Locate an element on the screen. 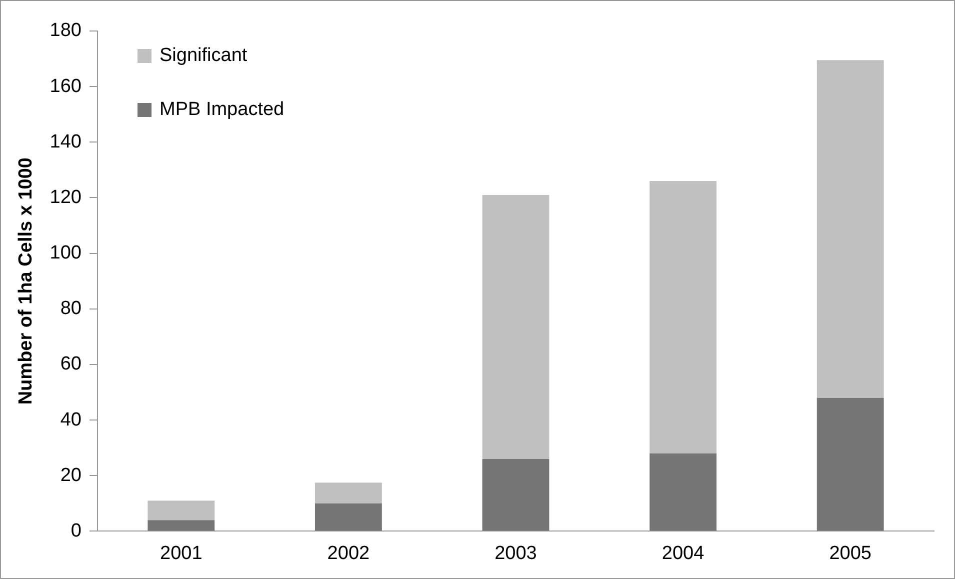 Image resolution: width=955 pixels, height=579 pixels. y-axis-title: Number of 1ha Cells x 1000 is located at coordinates (26, 281).